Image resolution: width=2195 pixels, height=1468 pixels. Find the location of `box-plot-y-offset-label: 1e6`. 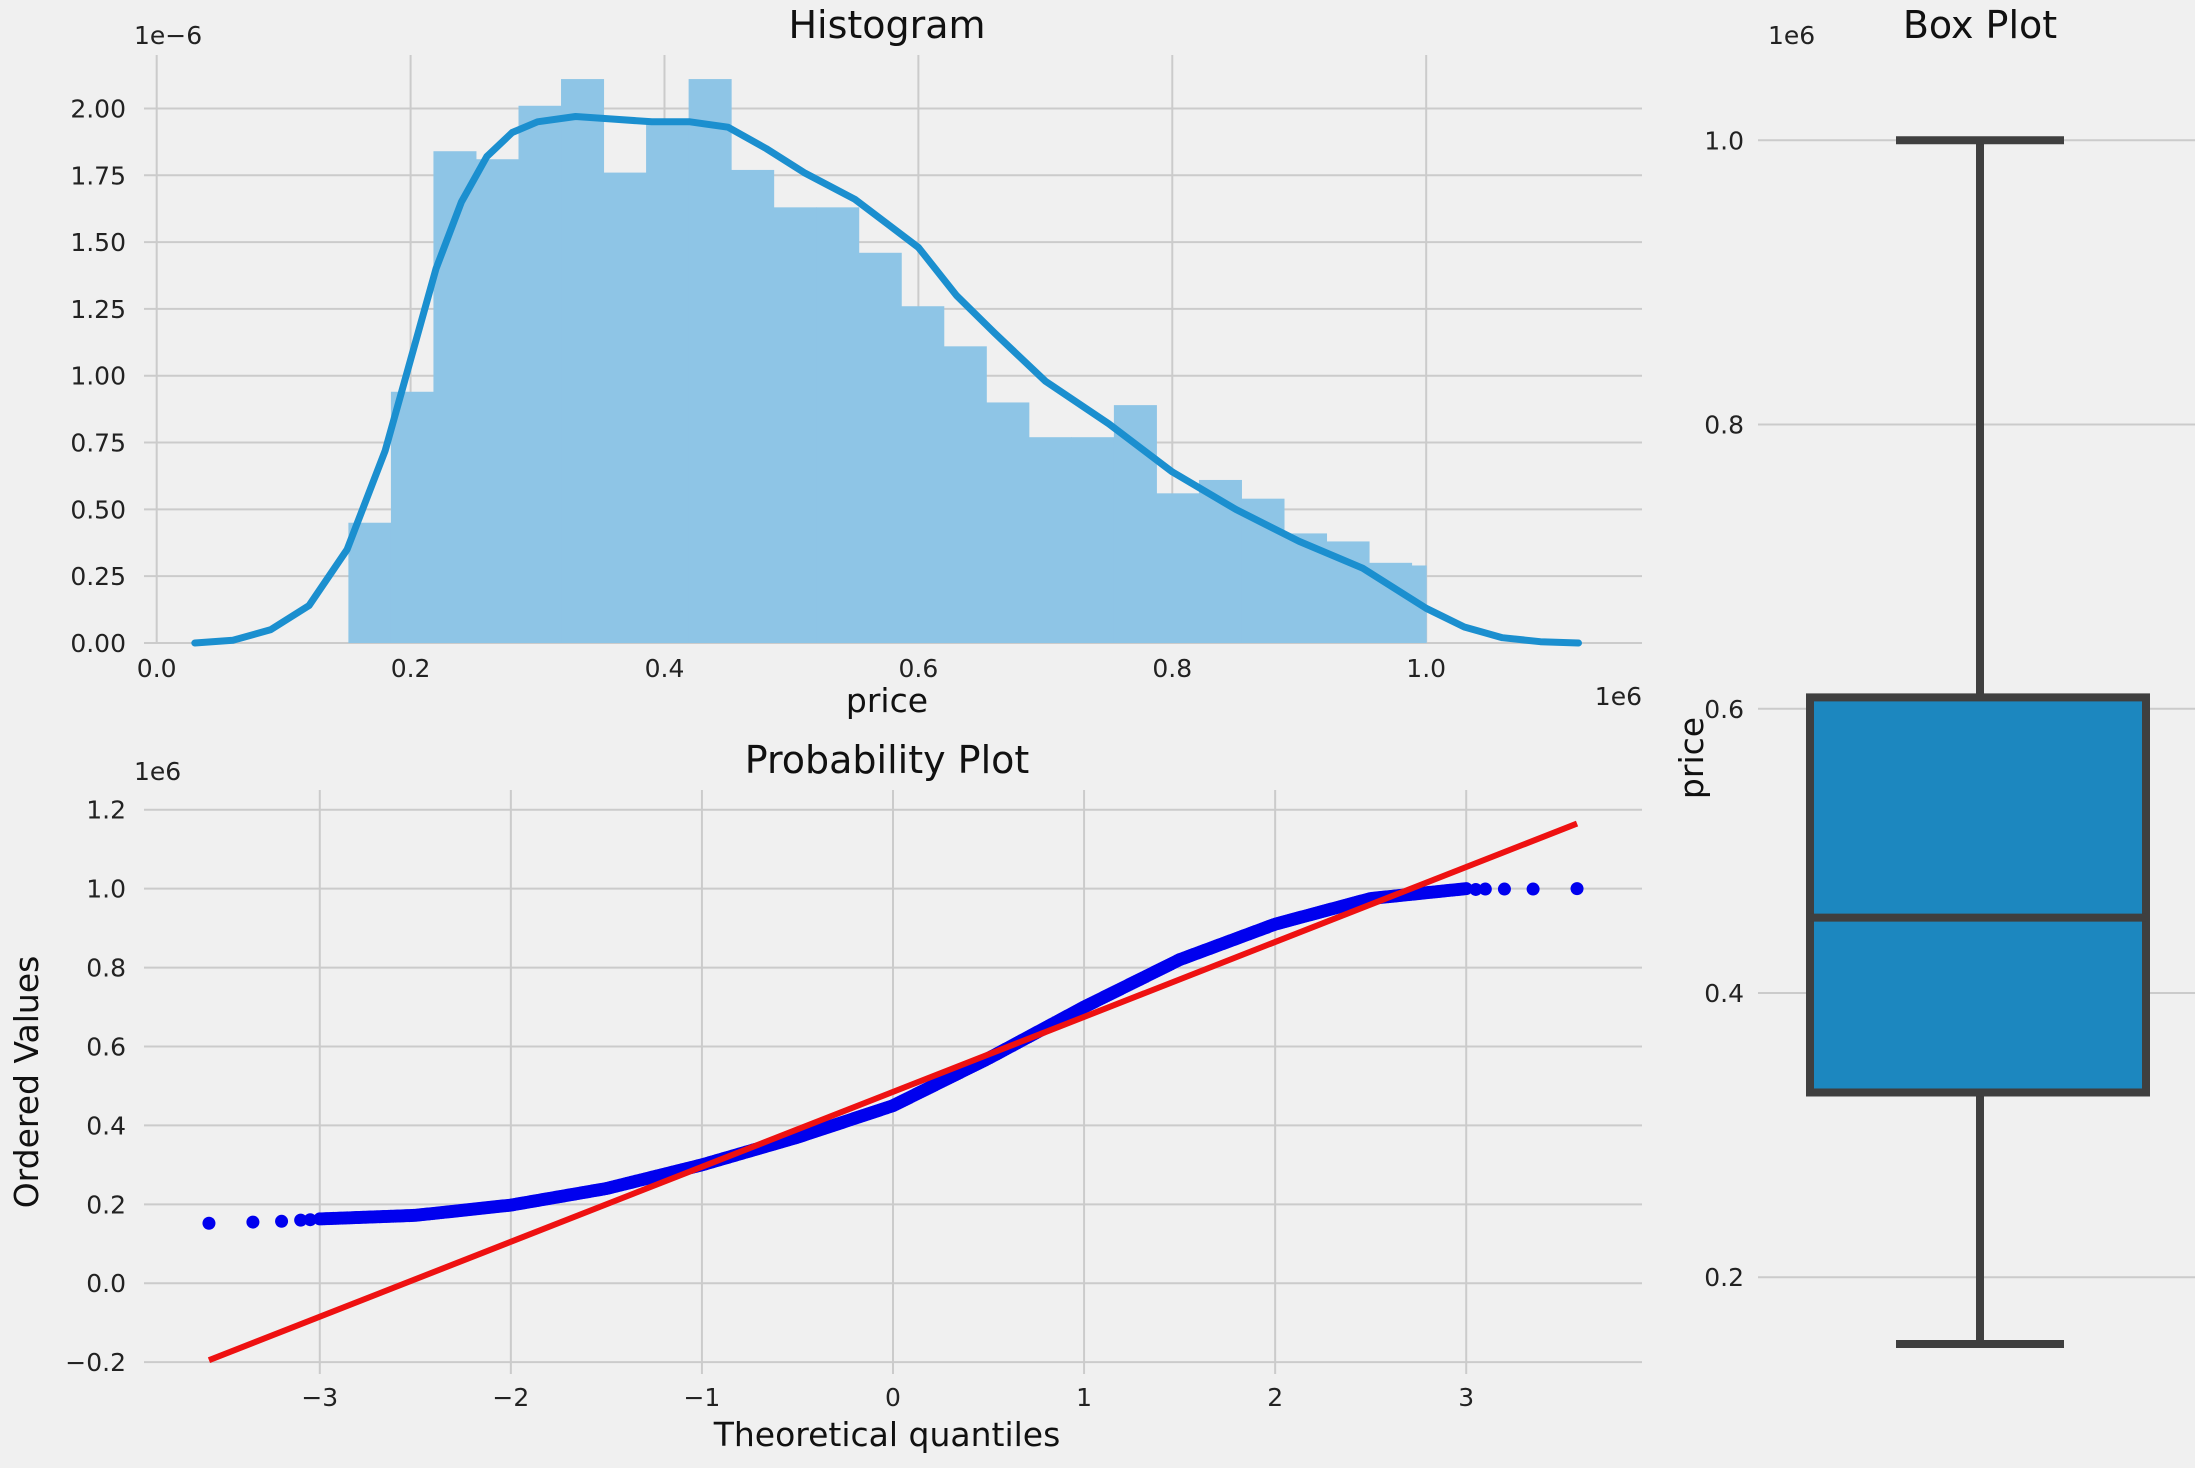

box-plot-y-offset-label: 1e6 is located at coordinates (1791, 35).